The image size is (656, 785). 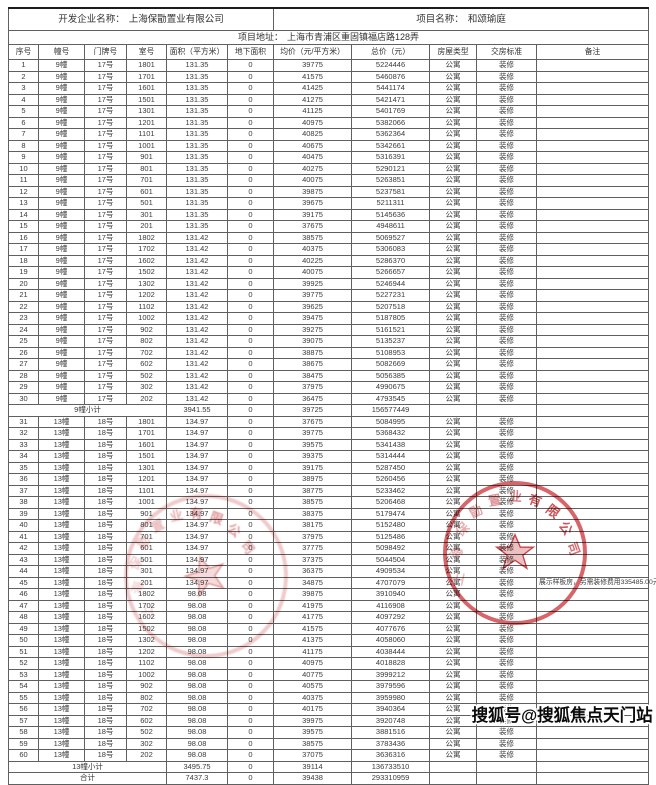 What do you see at coordinates (329, 732) in the screenshot?
I see `table-row: 58 13幢 18号 502 98.08 0 39575 3881516 公寓 装修` at bounding box center [329, 732].